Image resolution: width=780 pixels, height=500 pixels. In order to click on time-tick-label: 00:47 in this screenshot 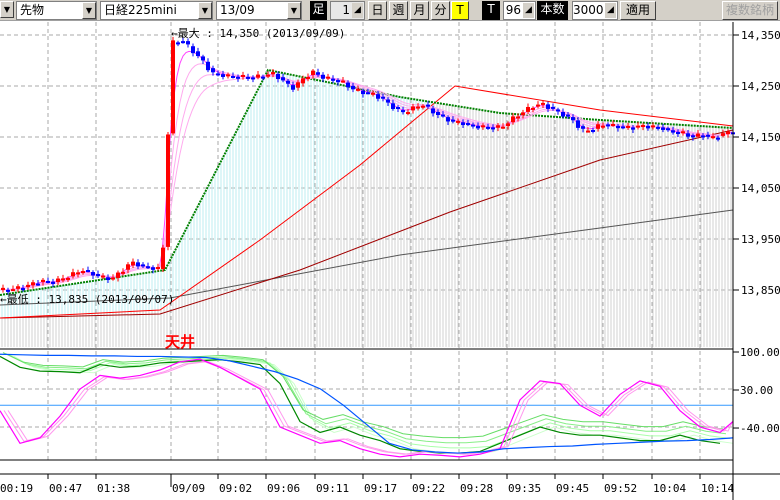, I will do `click(65, 488)`.